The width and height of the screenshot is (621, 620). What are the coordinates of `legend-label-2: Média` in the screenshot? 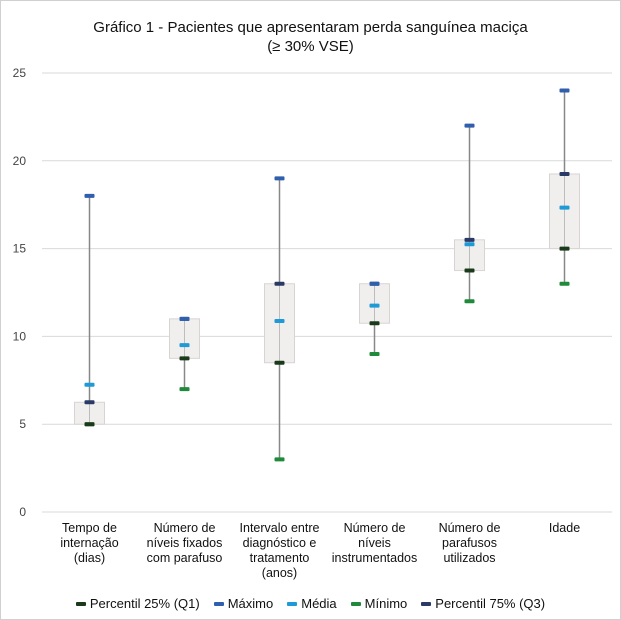 It's located at (319, 603).